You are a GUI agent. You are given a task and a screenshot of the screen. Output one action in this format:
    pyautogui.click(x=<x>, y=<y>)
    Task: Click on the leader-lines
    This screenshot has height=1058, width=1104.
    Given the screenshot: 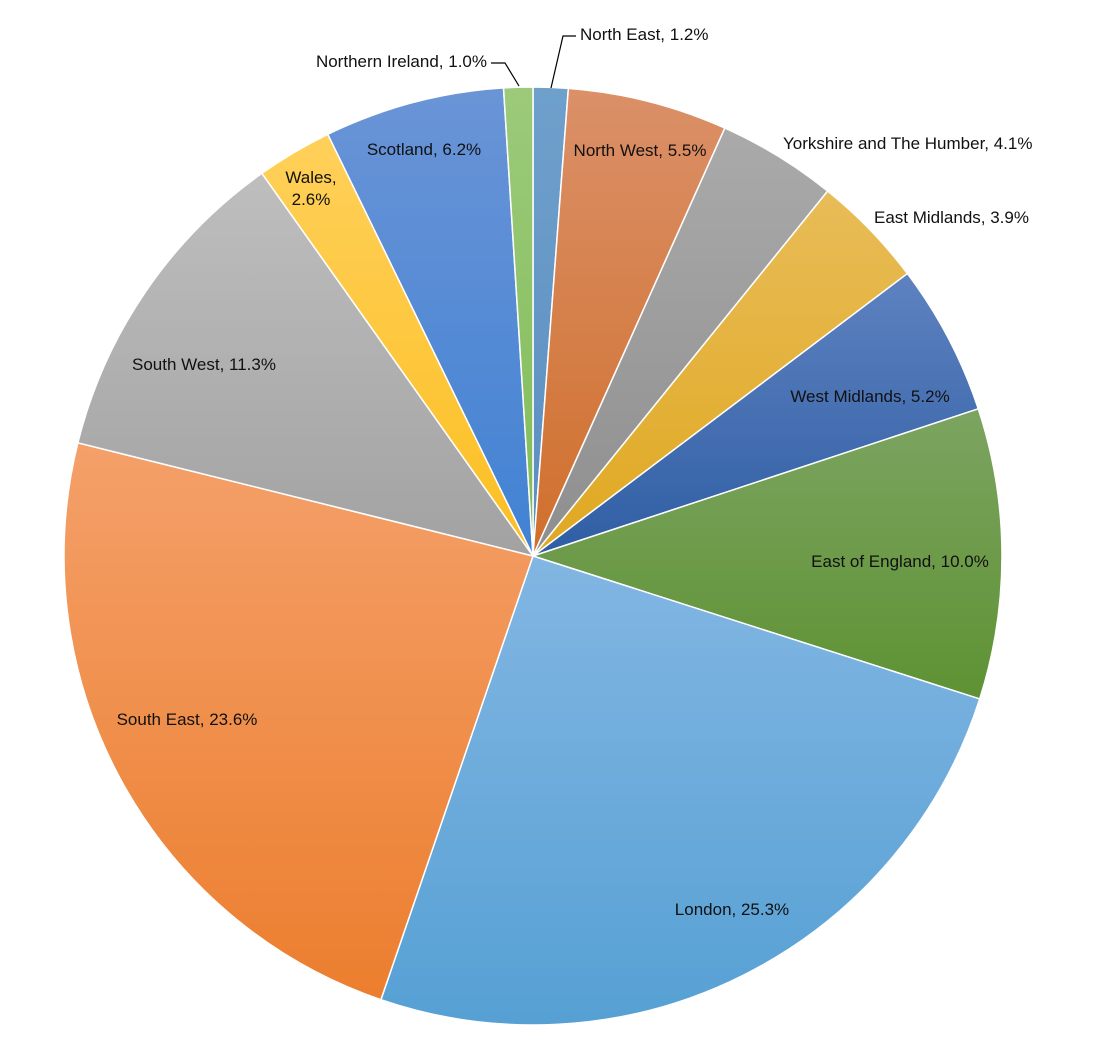 What is the action you would take?
    pyautogui.click(x=533, y=62)
    